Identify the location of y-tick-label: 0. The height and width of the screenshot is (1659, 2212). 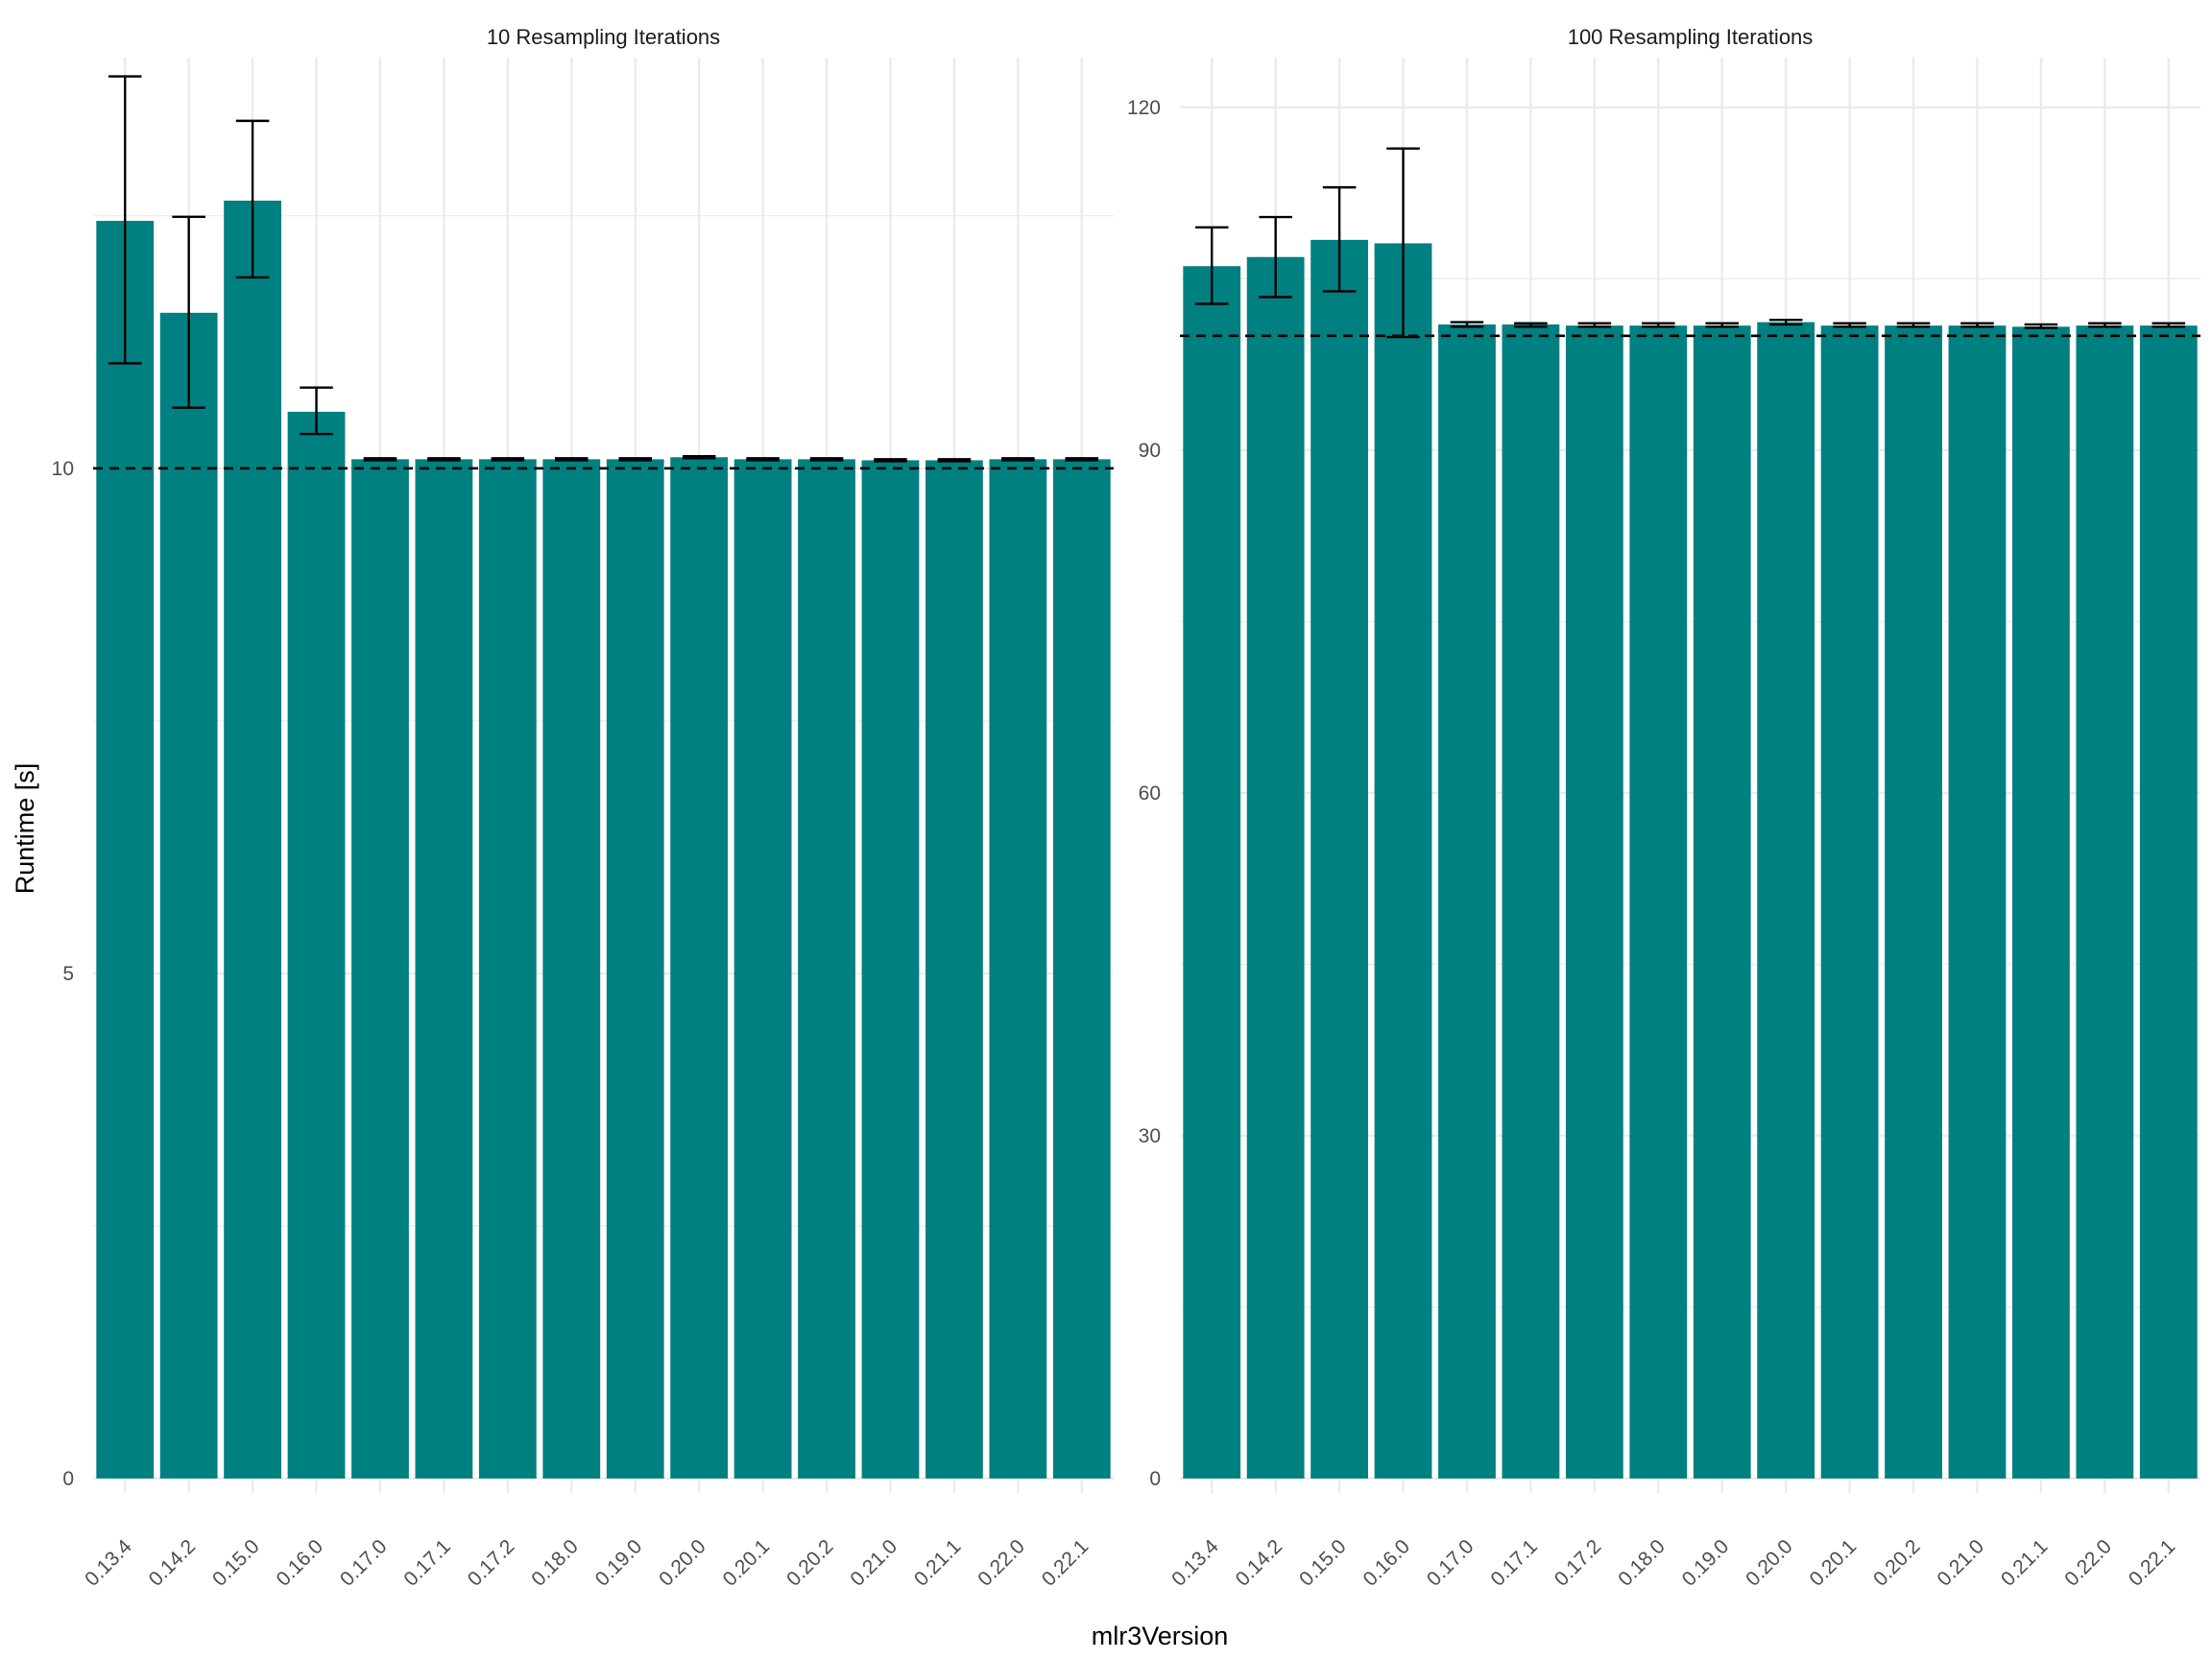
(68, 1479).